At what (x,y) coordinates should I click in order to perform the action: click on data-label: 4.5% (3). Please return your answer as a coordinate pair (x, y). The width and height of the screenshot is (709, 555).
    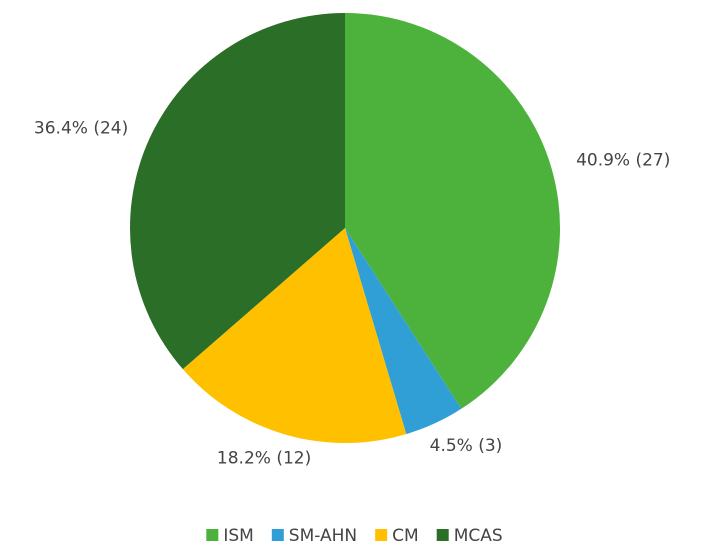
    Looking at the image, I should click on (466, 446).